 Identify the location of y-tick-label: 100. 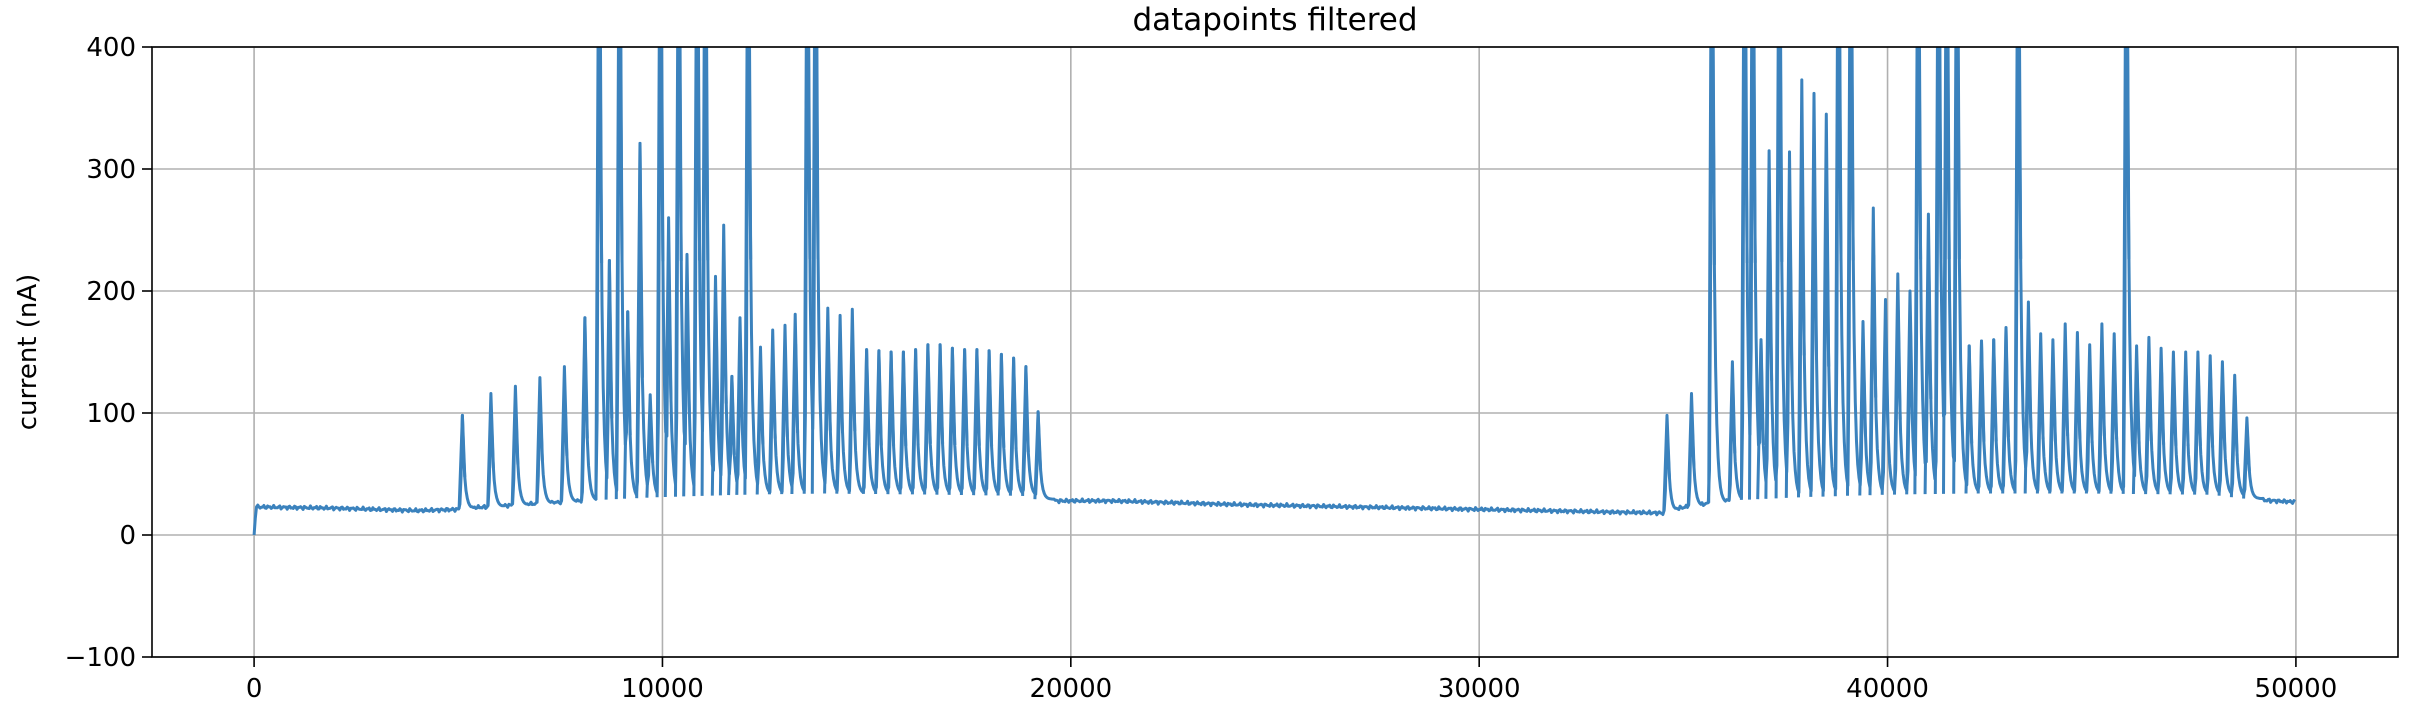
(111, 414).